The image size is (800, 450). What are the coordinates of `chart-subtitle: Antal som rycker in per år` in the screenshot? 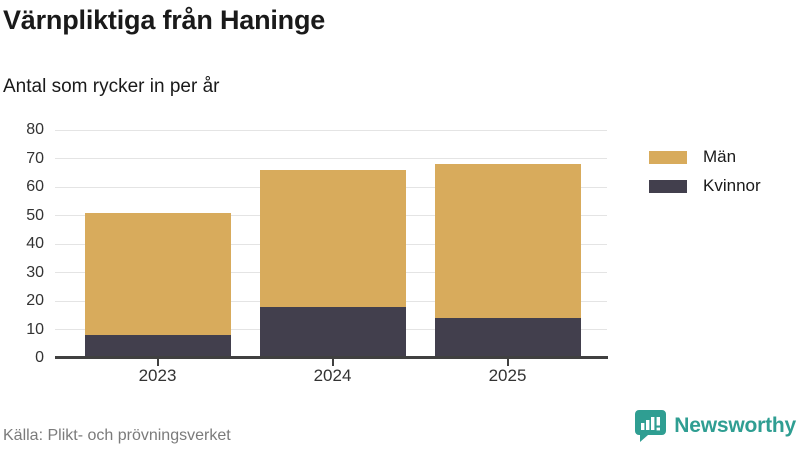 It's located at (111, 86).